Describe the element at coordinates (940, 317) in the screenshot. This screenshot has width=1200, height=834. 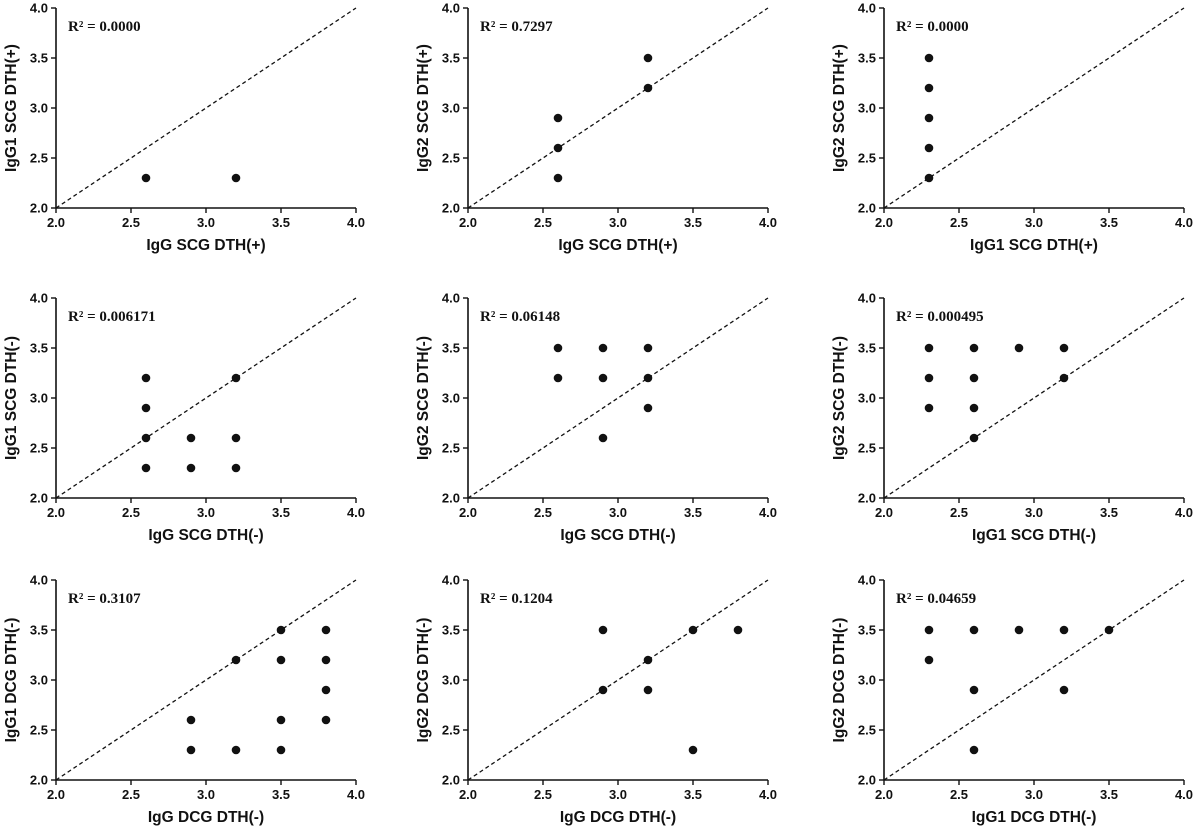
I see `r-squared-annotation: R² = 0.000495` at that location.